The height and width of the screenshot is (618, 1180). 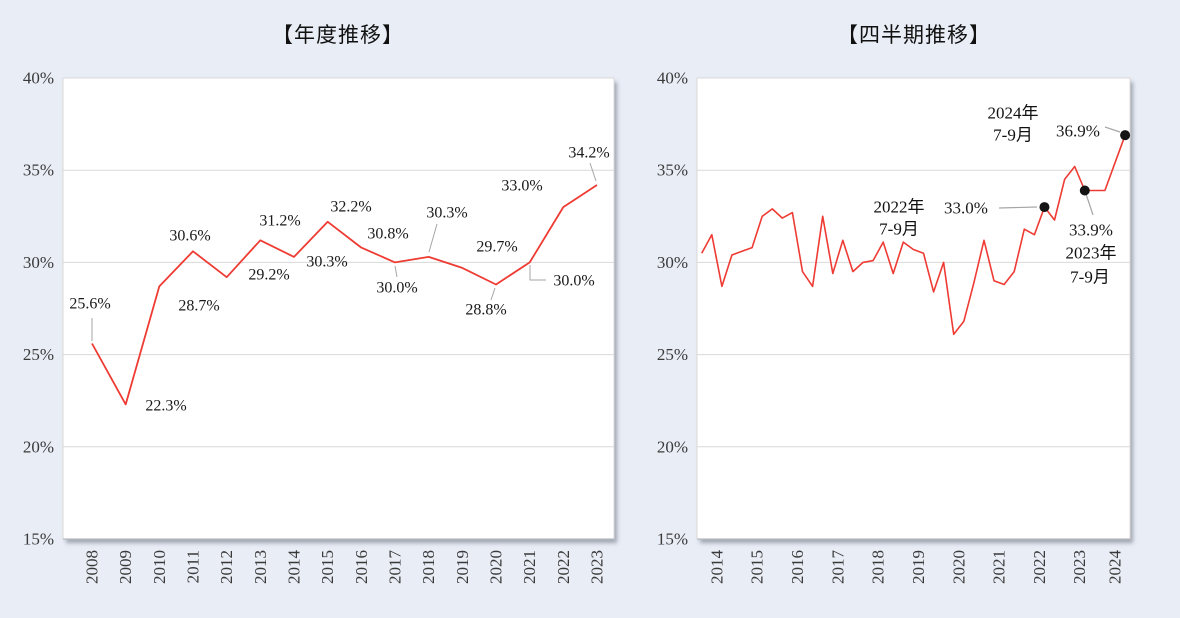 I want to click on annotation-value-label: 36.9%, so click(x=1078, y=131).